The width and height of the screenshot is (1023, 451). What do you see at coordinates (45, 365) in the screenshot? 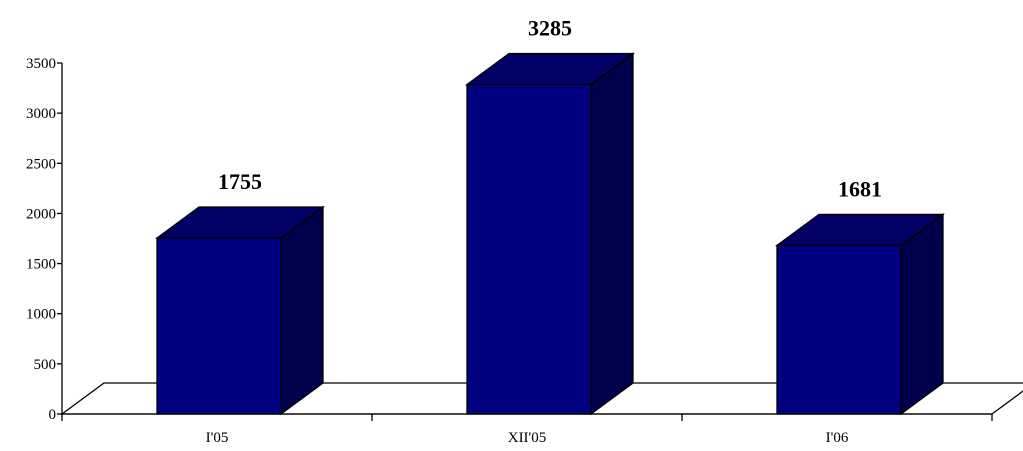
I see `y-tick-label: 500` at bounding box center [45, 365].